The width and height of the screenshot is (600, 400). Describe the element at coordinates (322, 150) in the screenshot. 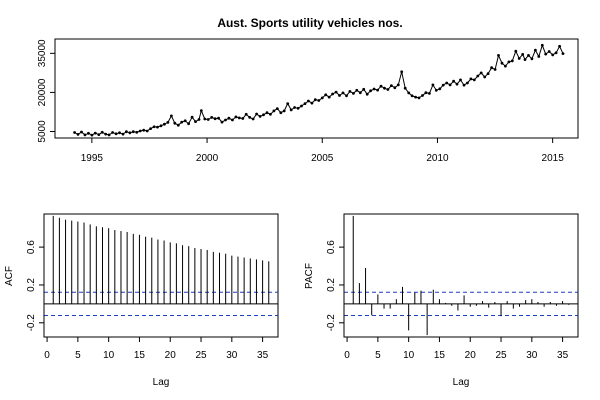

I see `x-axis: 1995 2000 2005 2010 2015` at that location.